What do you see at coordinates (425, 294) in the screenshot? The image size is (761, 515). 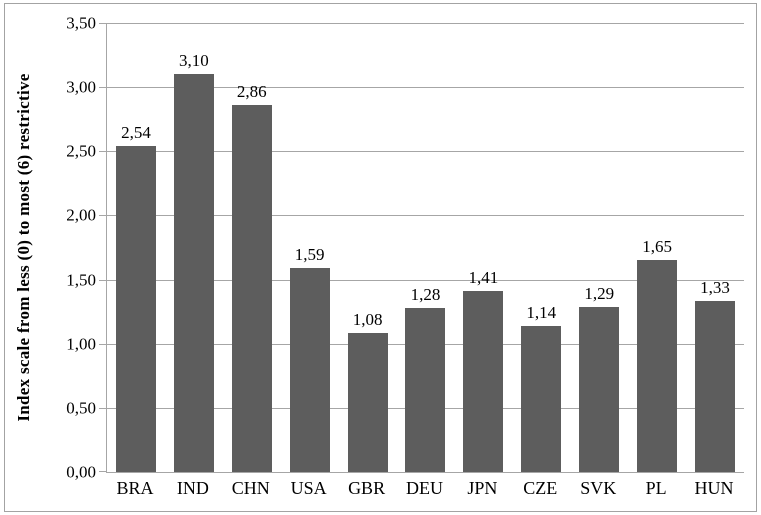 I see `bar-value-label: 1,28` at bounding box center [425, 294].